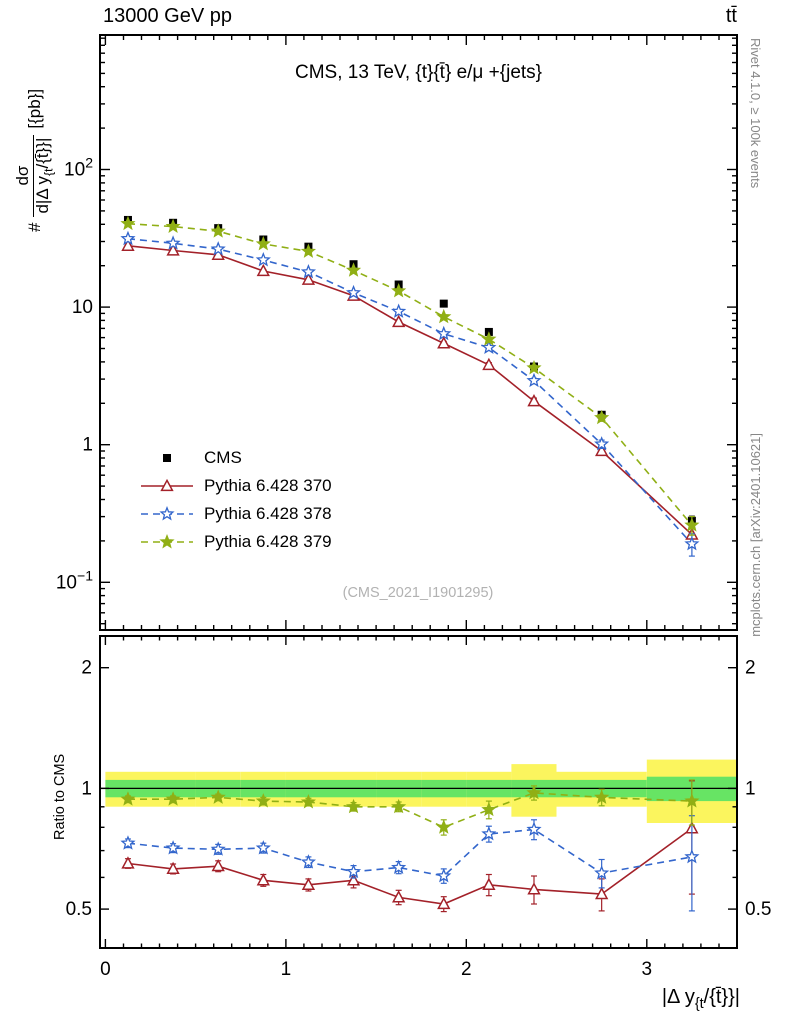  Describe the element at coordinates (268, 485) in the screenshot. I see `legend-label-pythia-370: Pythia 6.428 370` at that location.